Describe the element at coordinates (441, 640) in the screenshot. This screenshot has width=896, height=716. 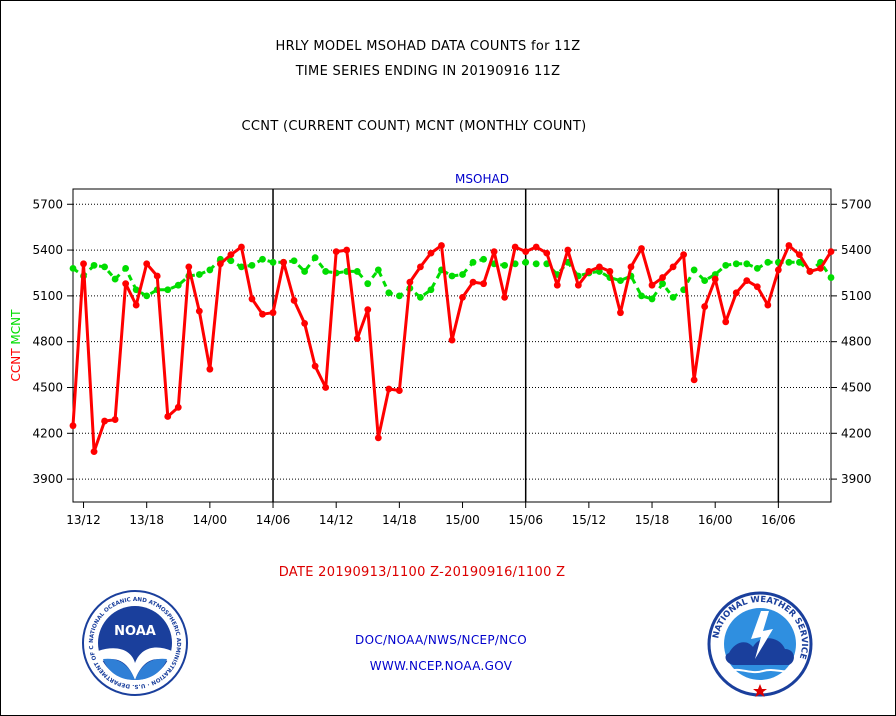
I see `org-label: DOC/NOAA/NWS/NCEP/NCO` at that location.